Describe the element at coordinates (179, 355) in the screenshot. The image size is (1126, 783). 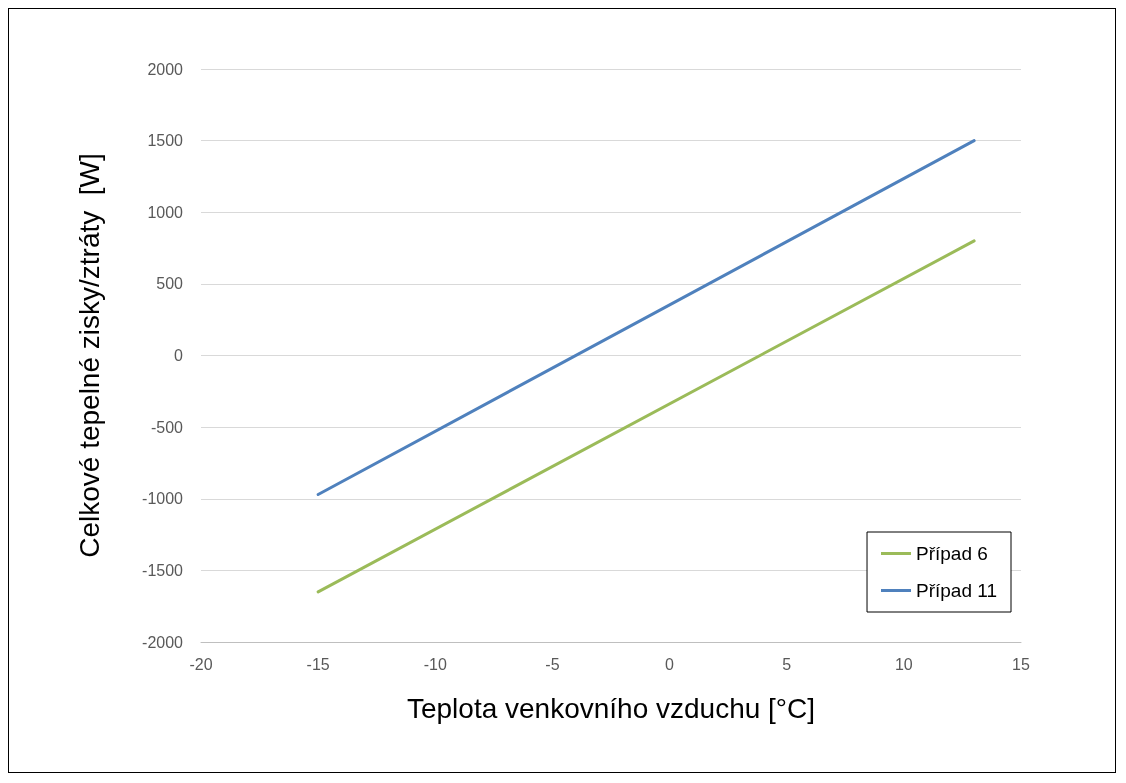
I see `y-tick-label: 0` at that location.